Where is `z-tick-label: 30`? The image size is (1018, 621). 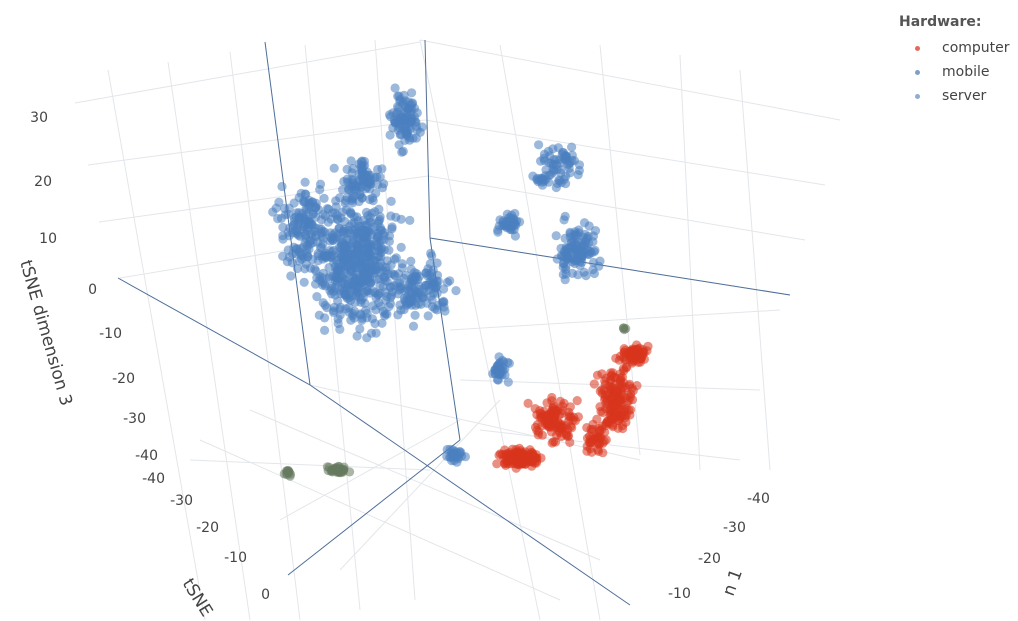
z-tick-label: 30 is located at coordinates (39, 118).